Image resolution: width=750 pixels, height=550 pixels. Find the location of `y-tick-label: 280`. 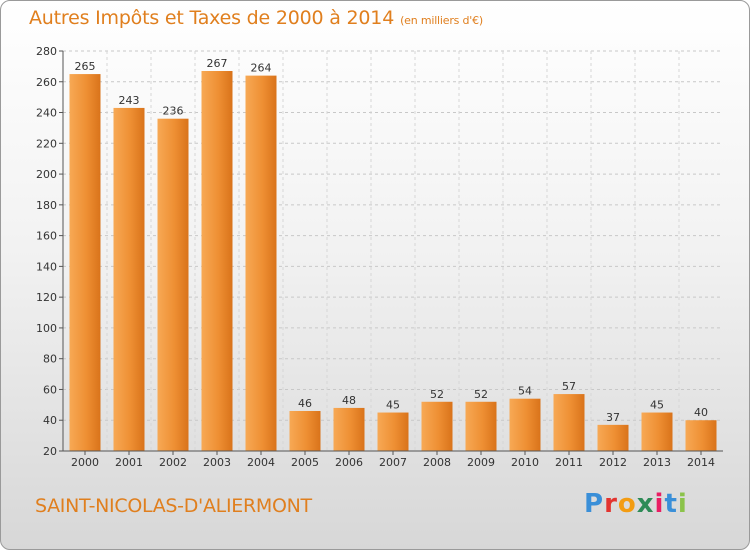

y-tick-label: 280 is located at coordinates (46, 51).